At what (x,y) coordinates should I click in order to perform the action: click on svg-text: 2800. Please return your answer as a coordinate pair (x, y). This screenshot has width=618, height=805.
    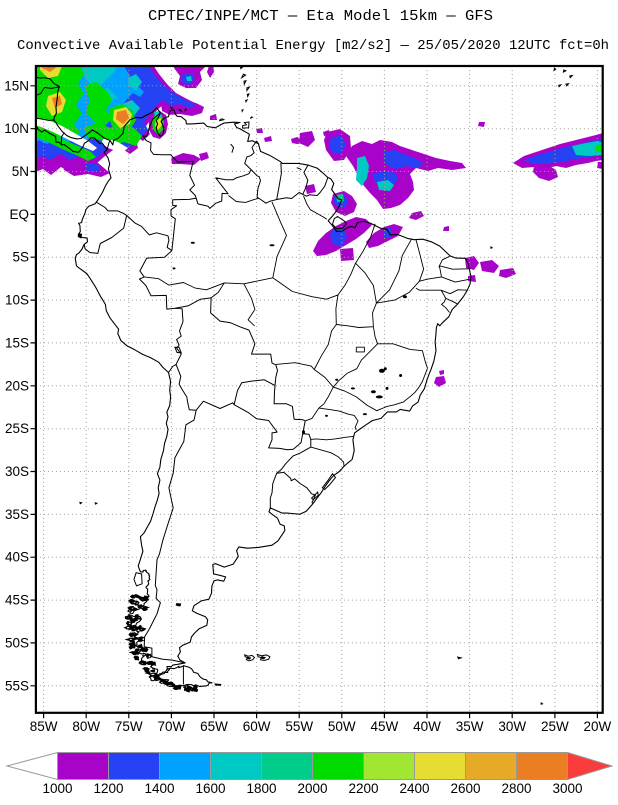
    Looking at the image, I should click on (516, 788).